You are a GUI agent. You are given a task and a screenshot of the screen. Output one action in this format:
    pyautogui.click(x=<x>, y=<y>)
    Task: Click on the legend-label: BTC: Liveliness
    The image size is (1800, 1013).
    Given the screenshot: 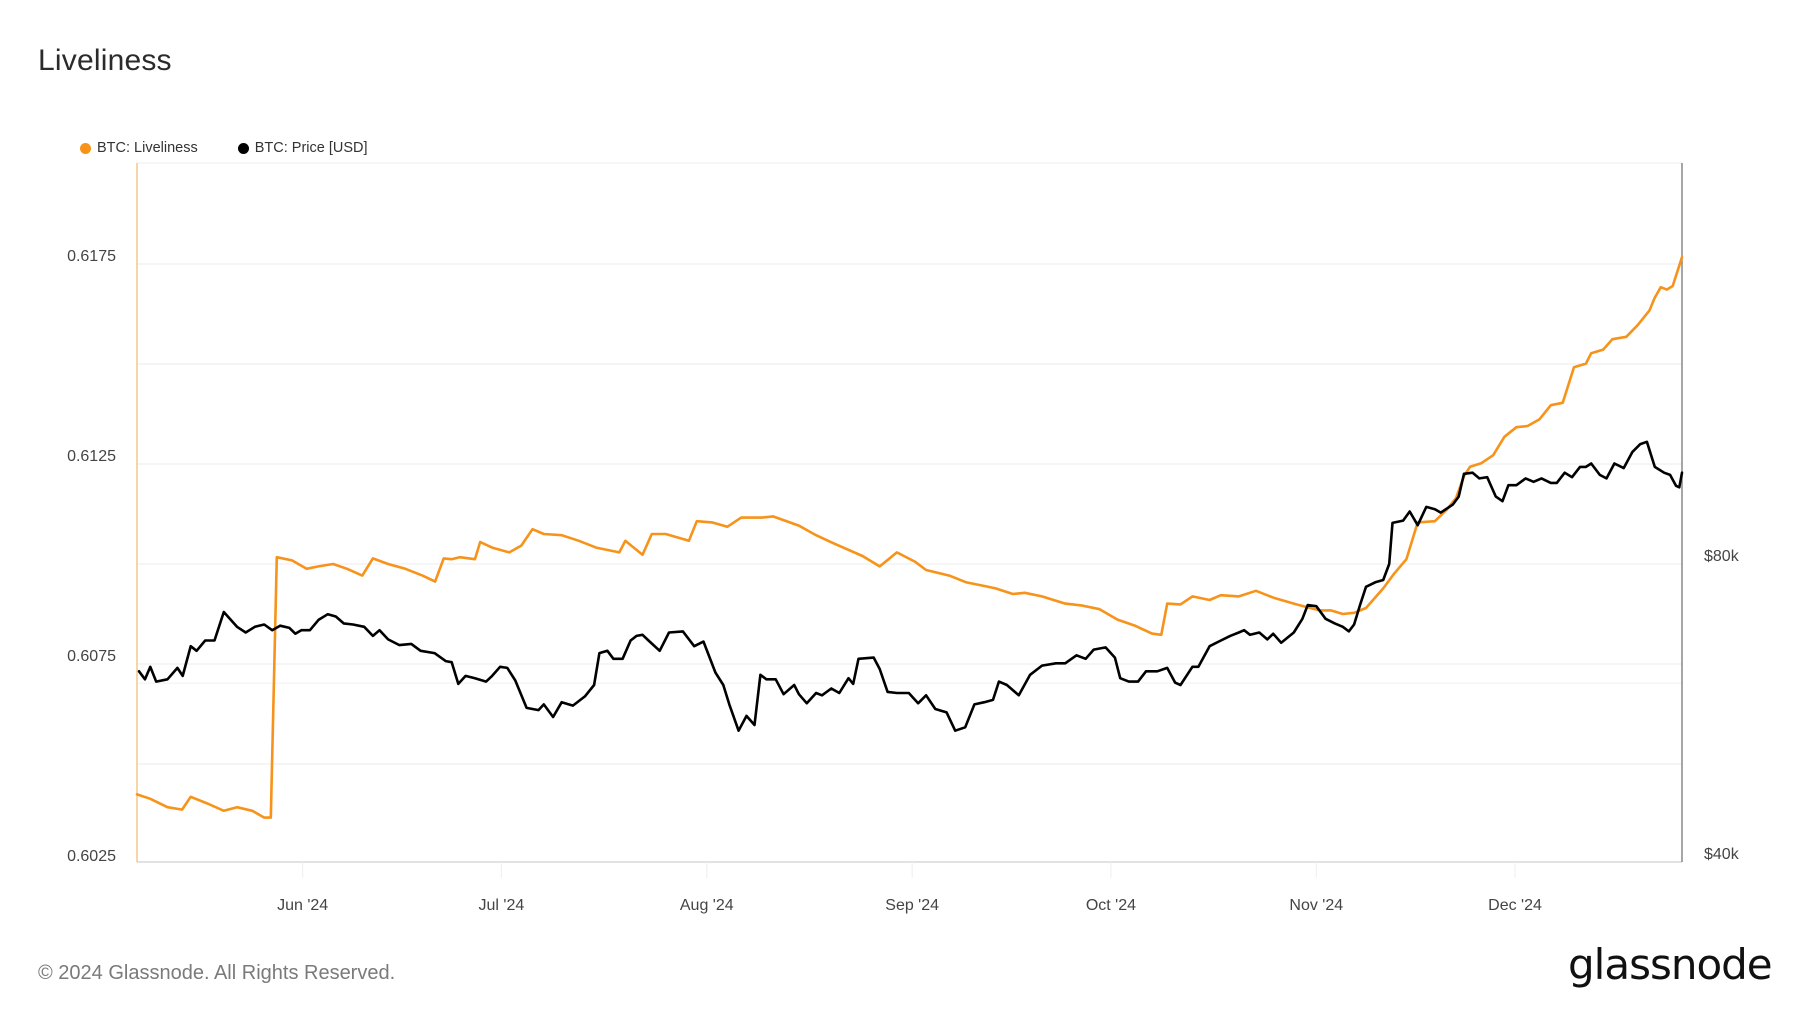 What is the action you would take?
    pyautogui.click(x=147, y=148)
    